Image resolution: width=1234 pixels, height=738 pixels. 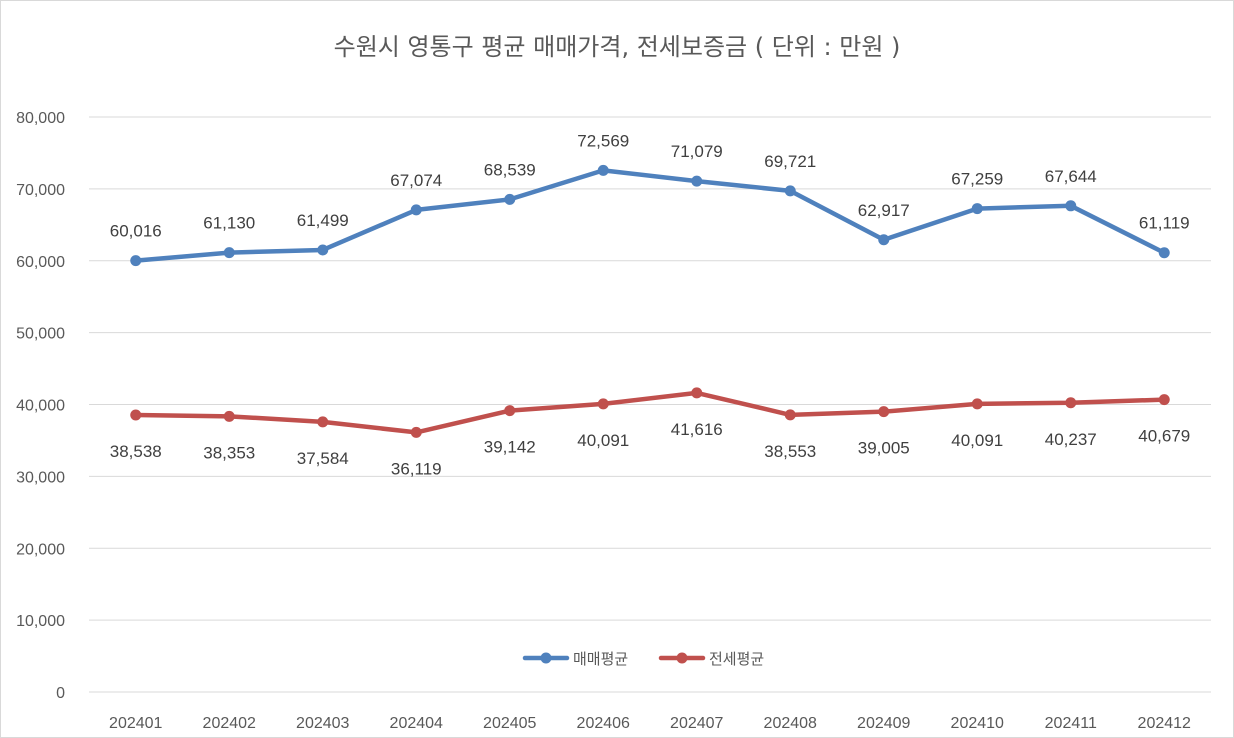 I want to click on x-tick-label: 202410, so click(x=977, y=723).